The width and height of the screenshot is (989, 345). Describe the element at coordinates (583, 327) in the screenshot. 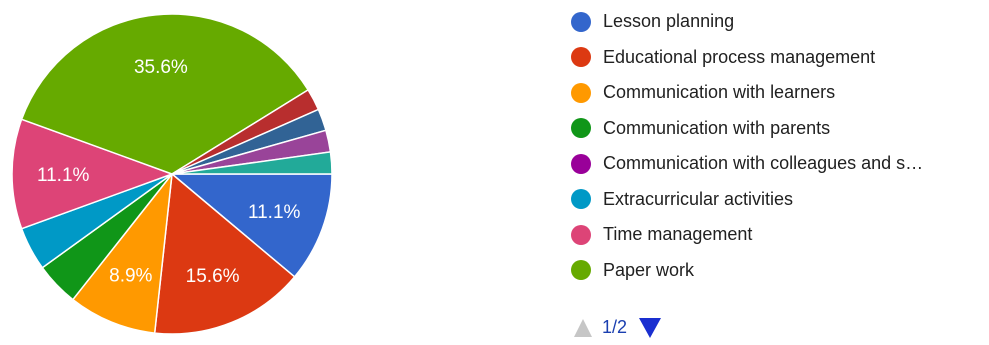

I see `previous-page-icon` at that location.